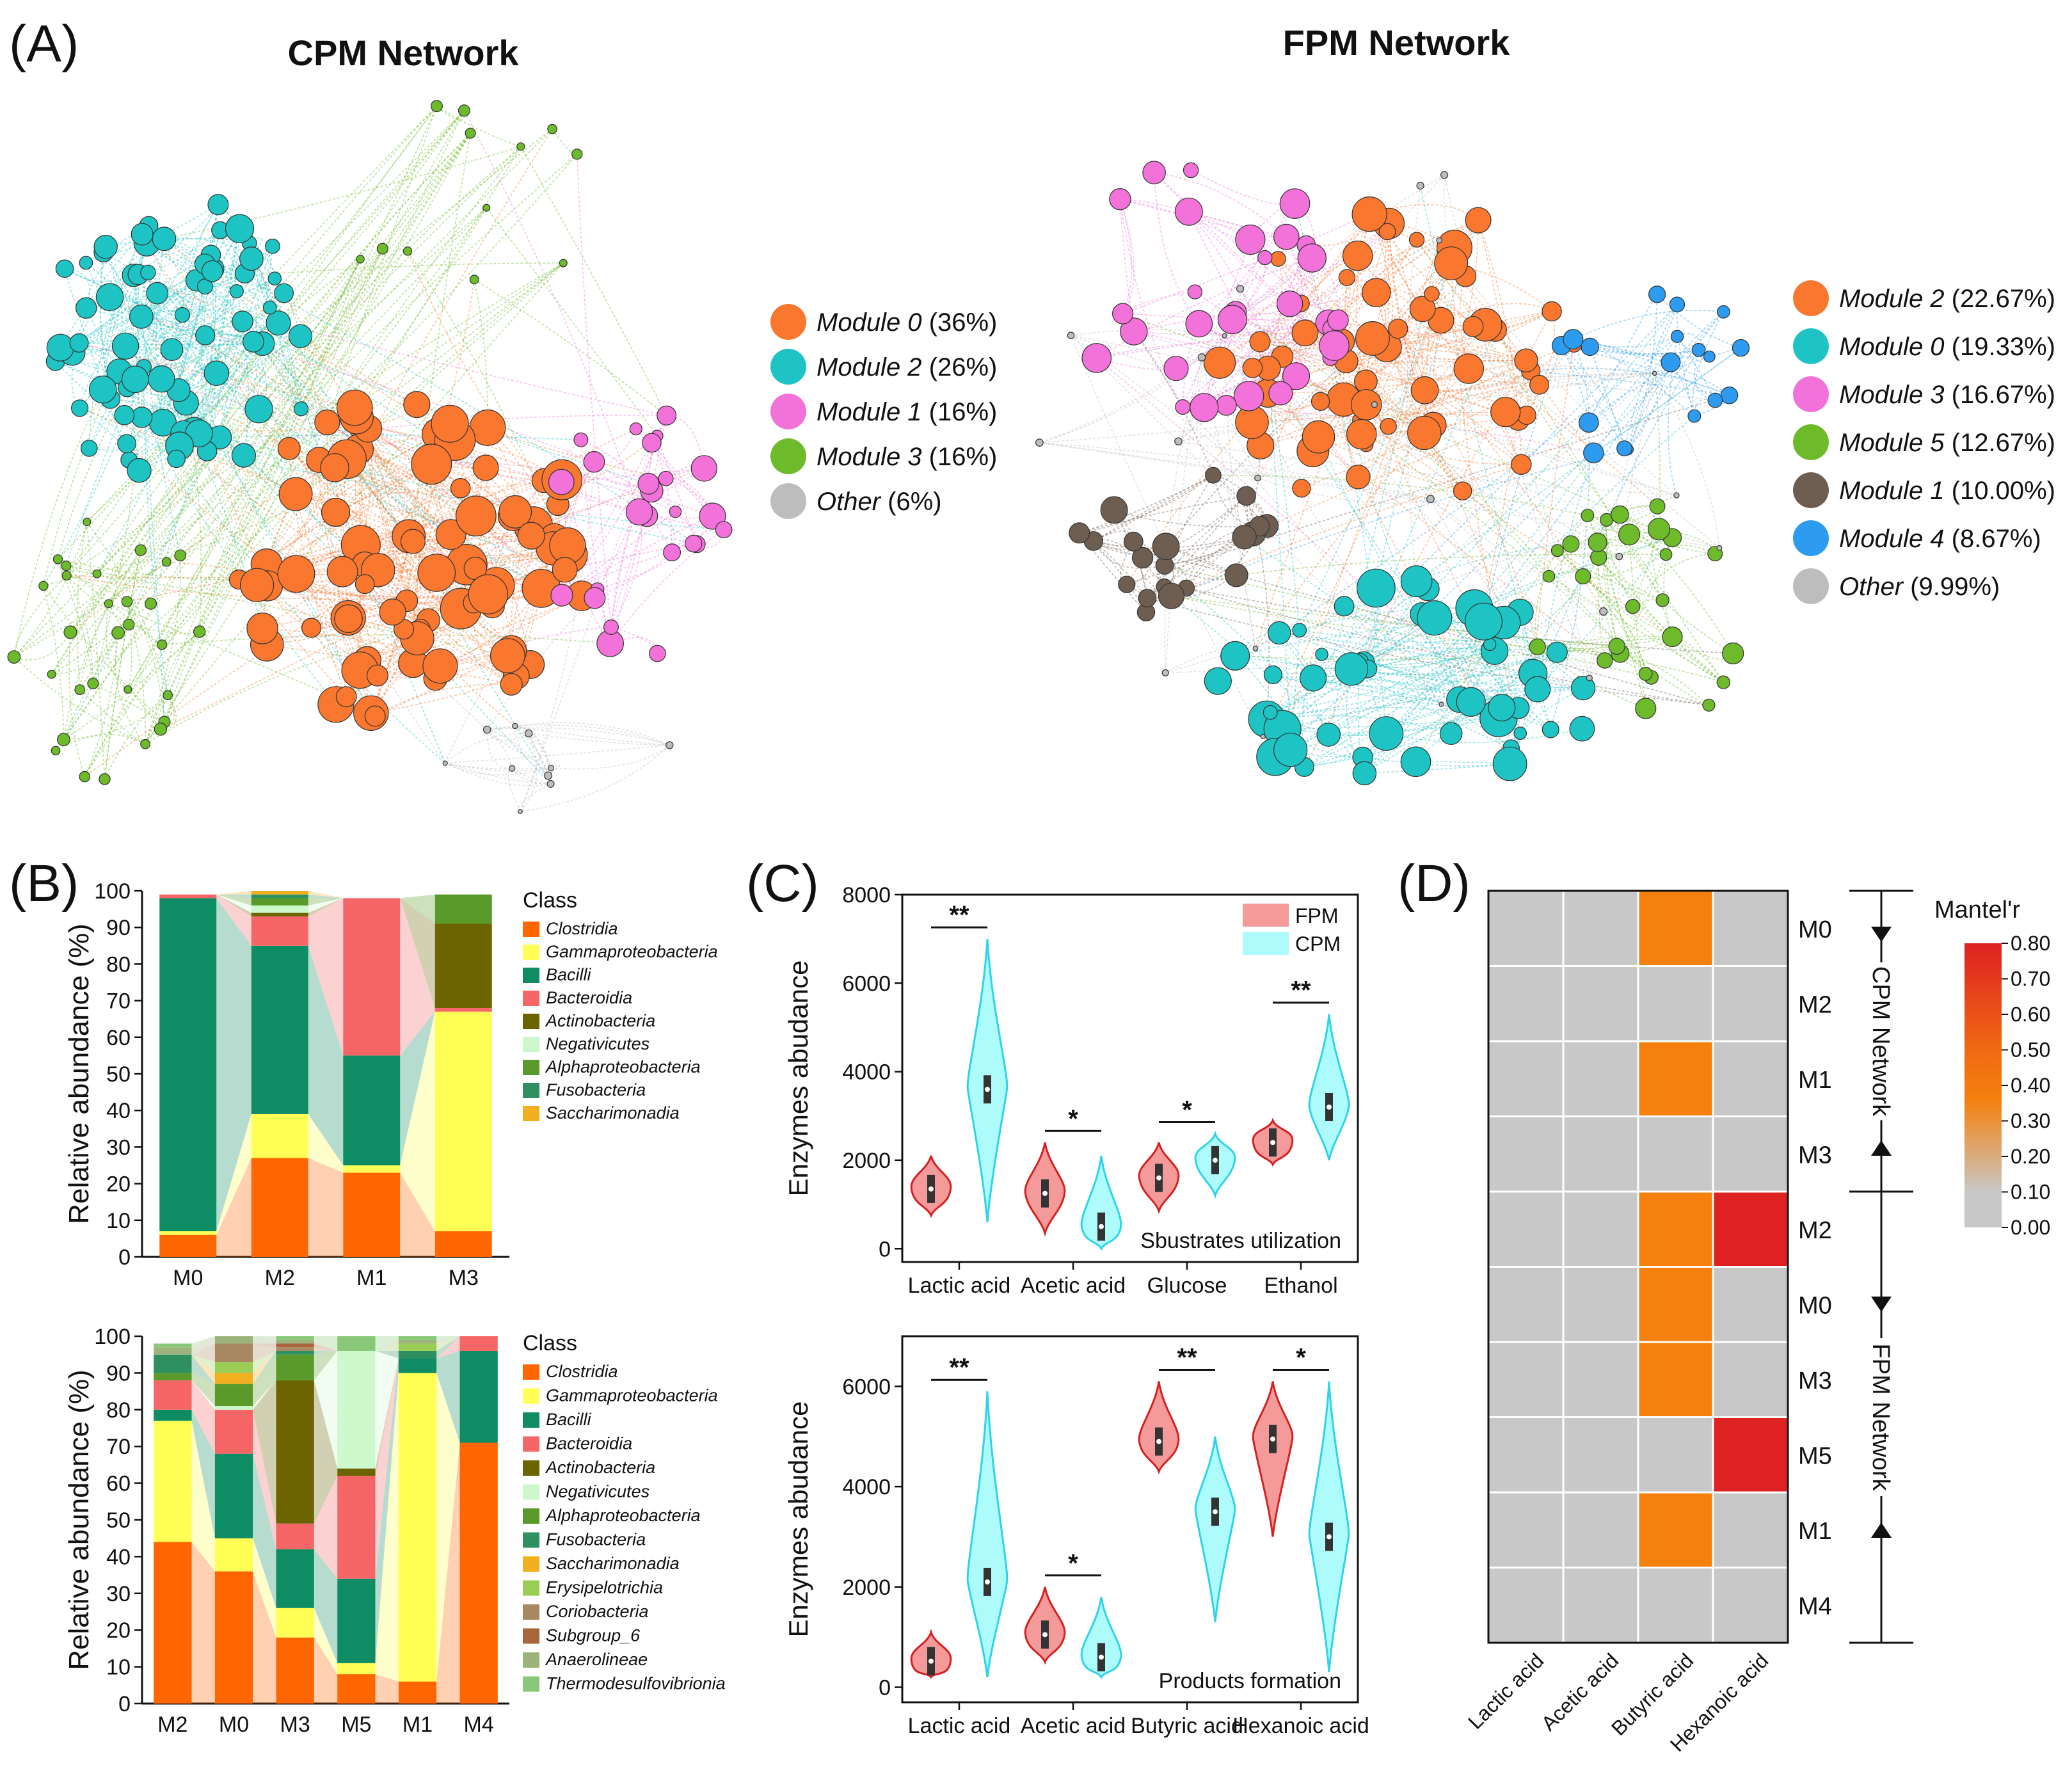  Describe the element at coordinates (1815, 1080) in the screenshot. I see `row-label: M1` at that location.